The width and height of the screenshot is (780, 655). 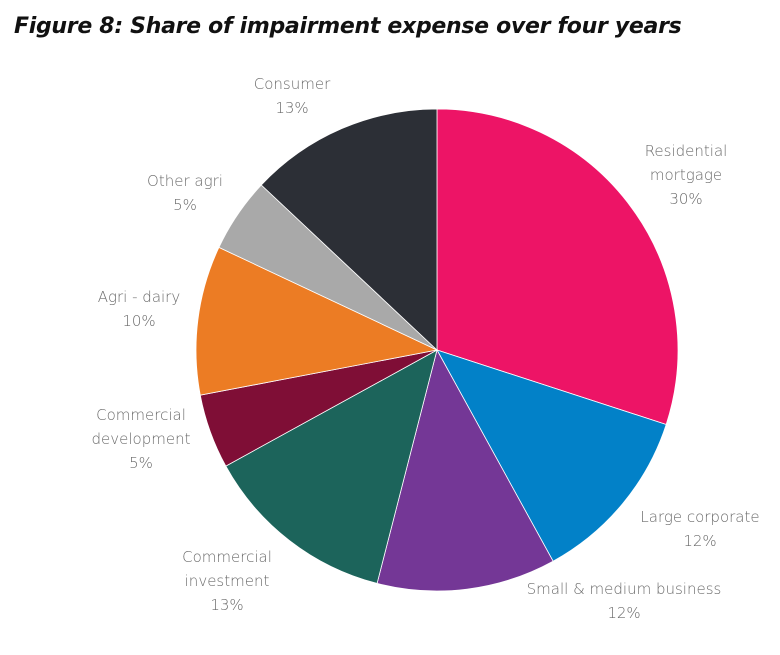 What do you see at coordinates (317, 321) in the screenshot?
I see `pie-slice-agri-dairy` at bounding box center [317, 321].